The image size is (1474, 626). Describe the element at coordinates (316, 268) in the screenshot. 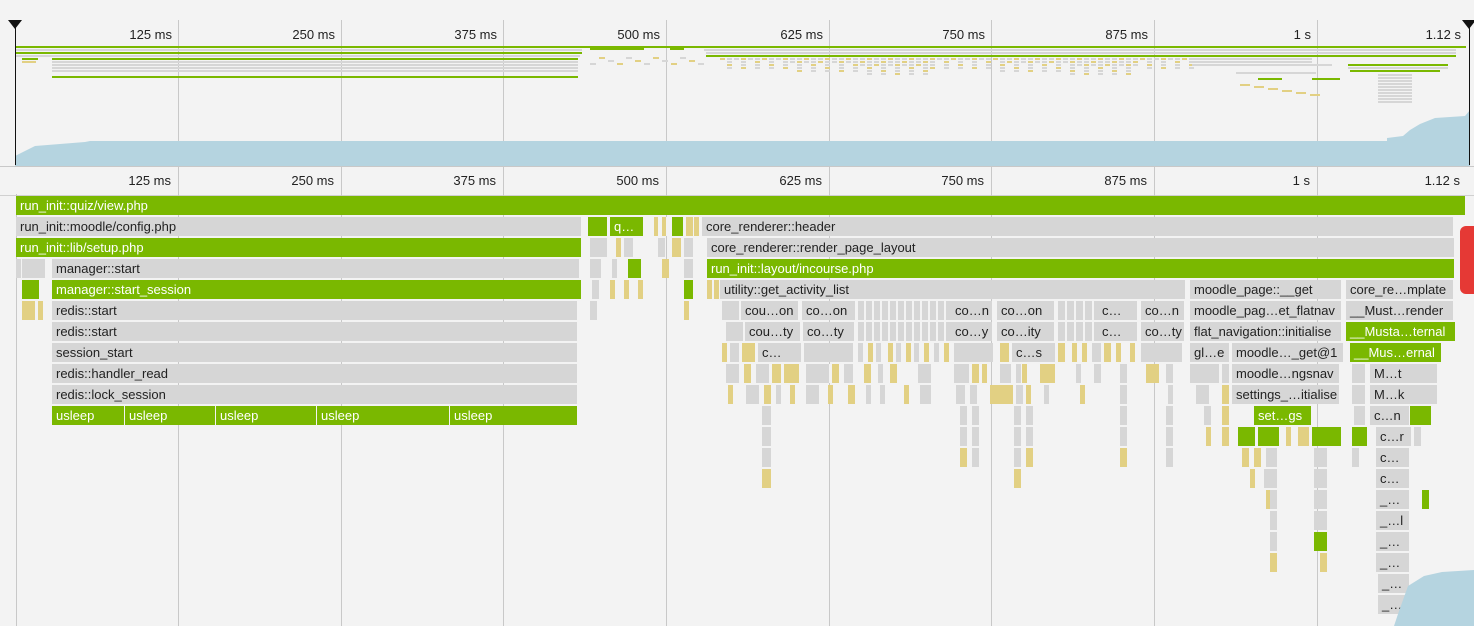

I see `flame-frame: manager::start` at that location.